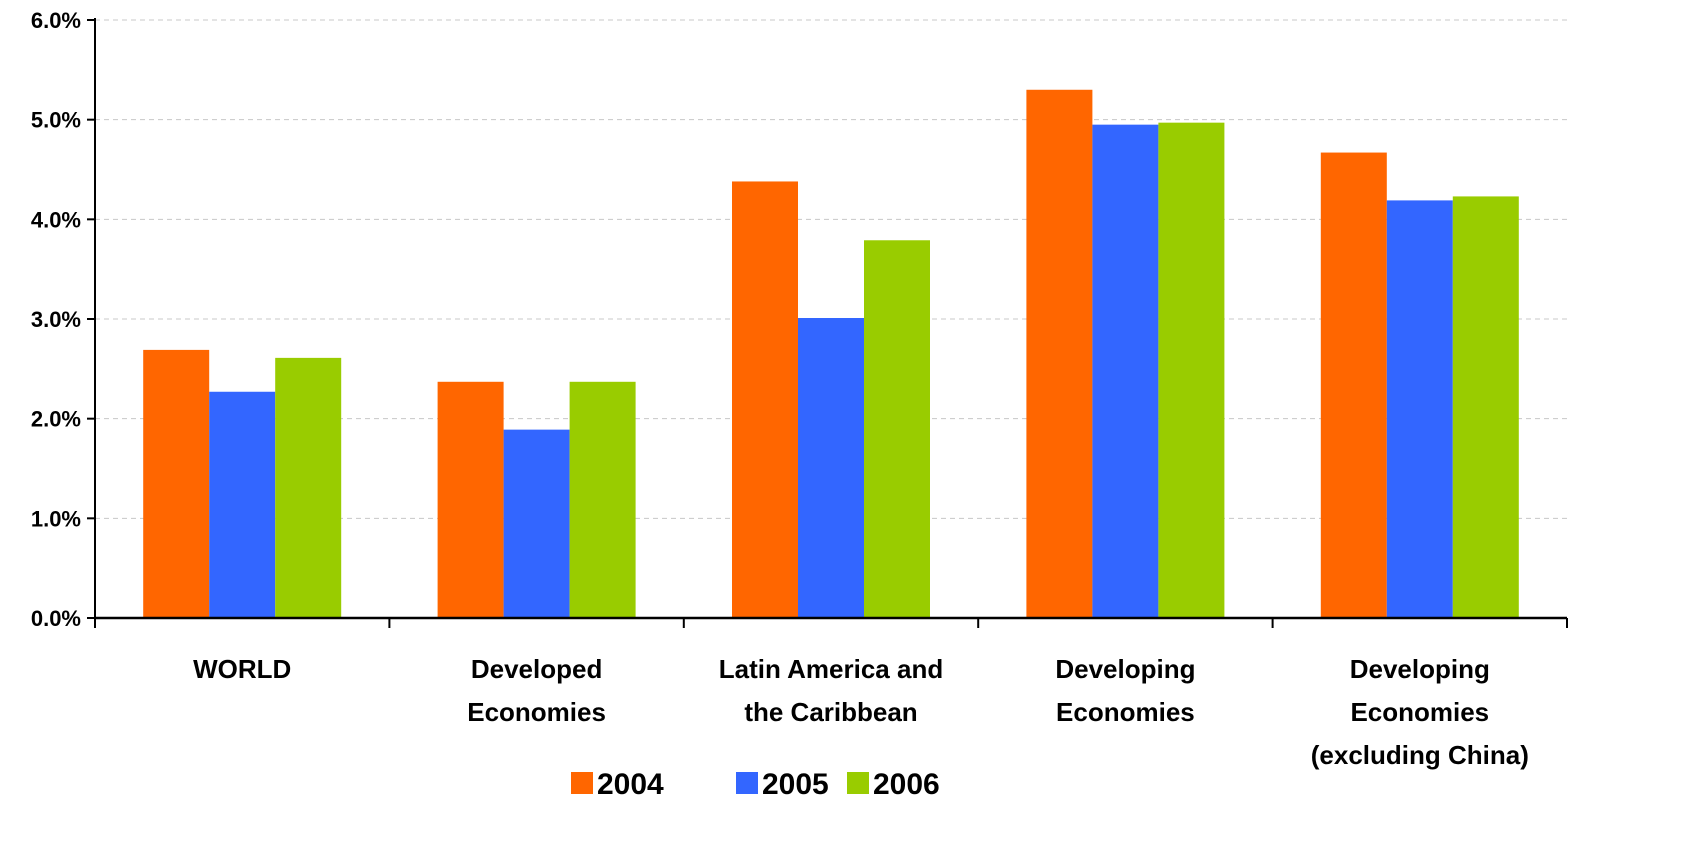  I want to click on y-tick-labels: 0.0% 1.0% 2.0% 3.0% 4.0% 5.0% 6.0%, so click(56, 319).